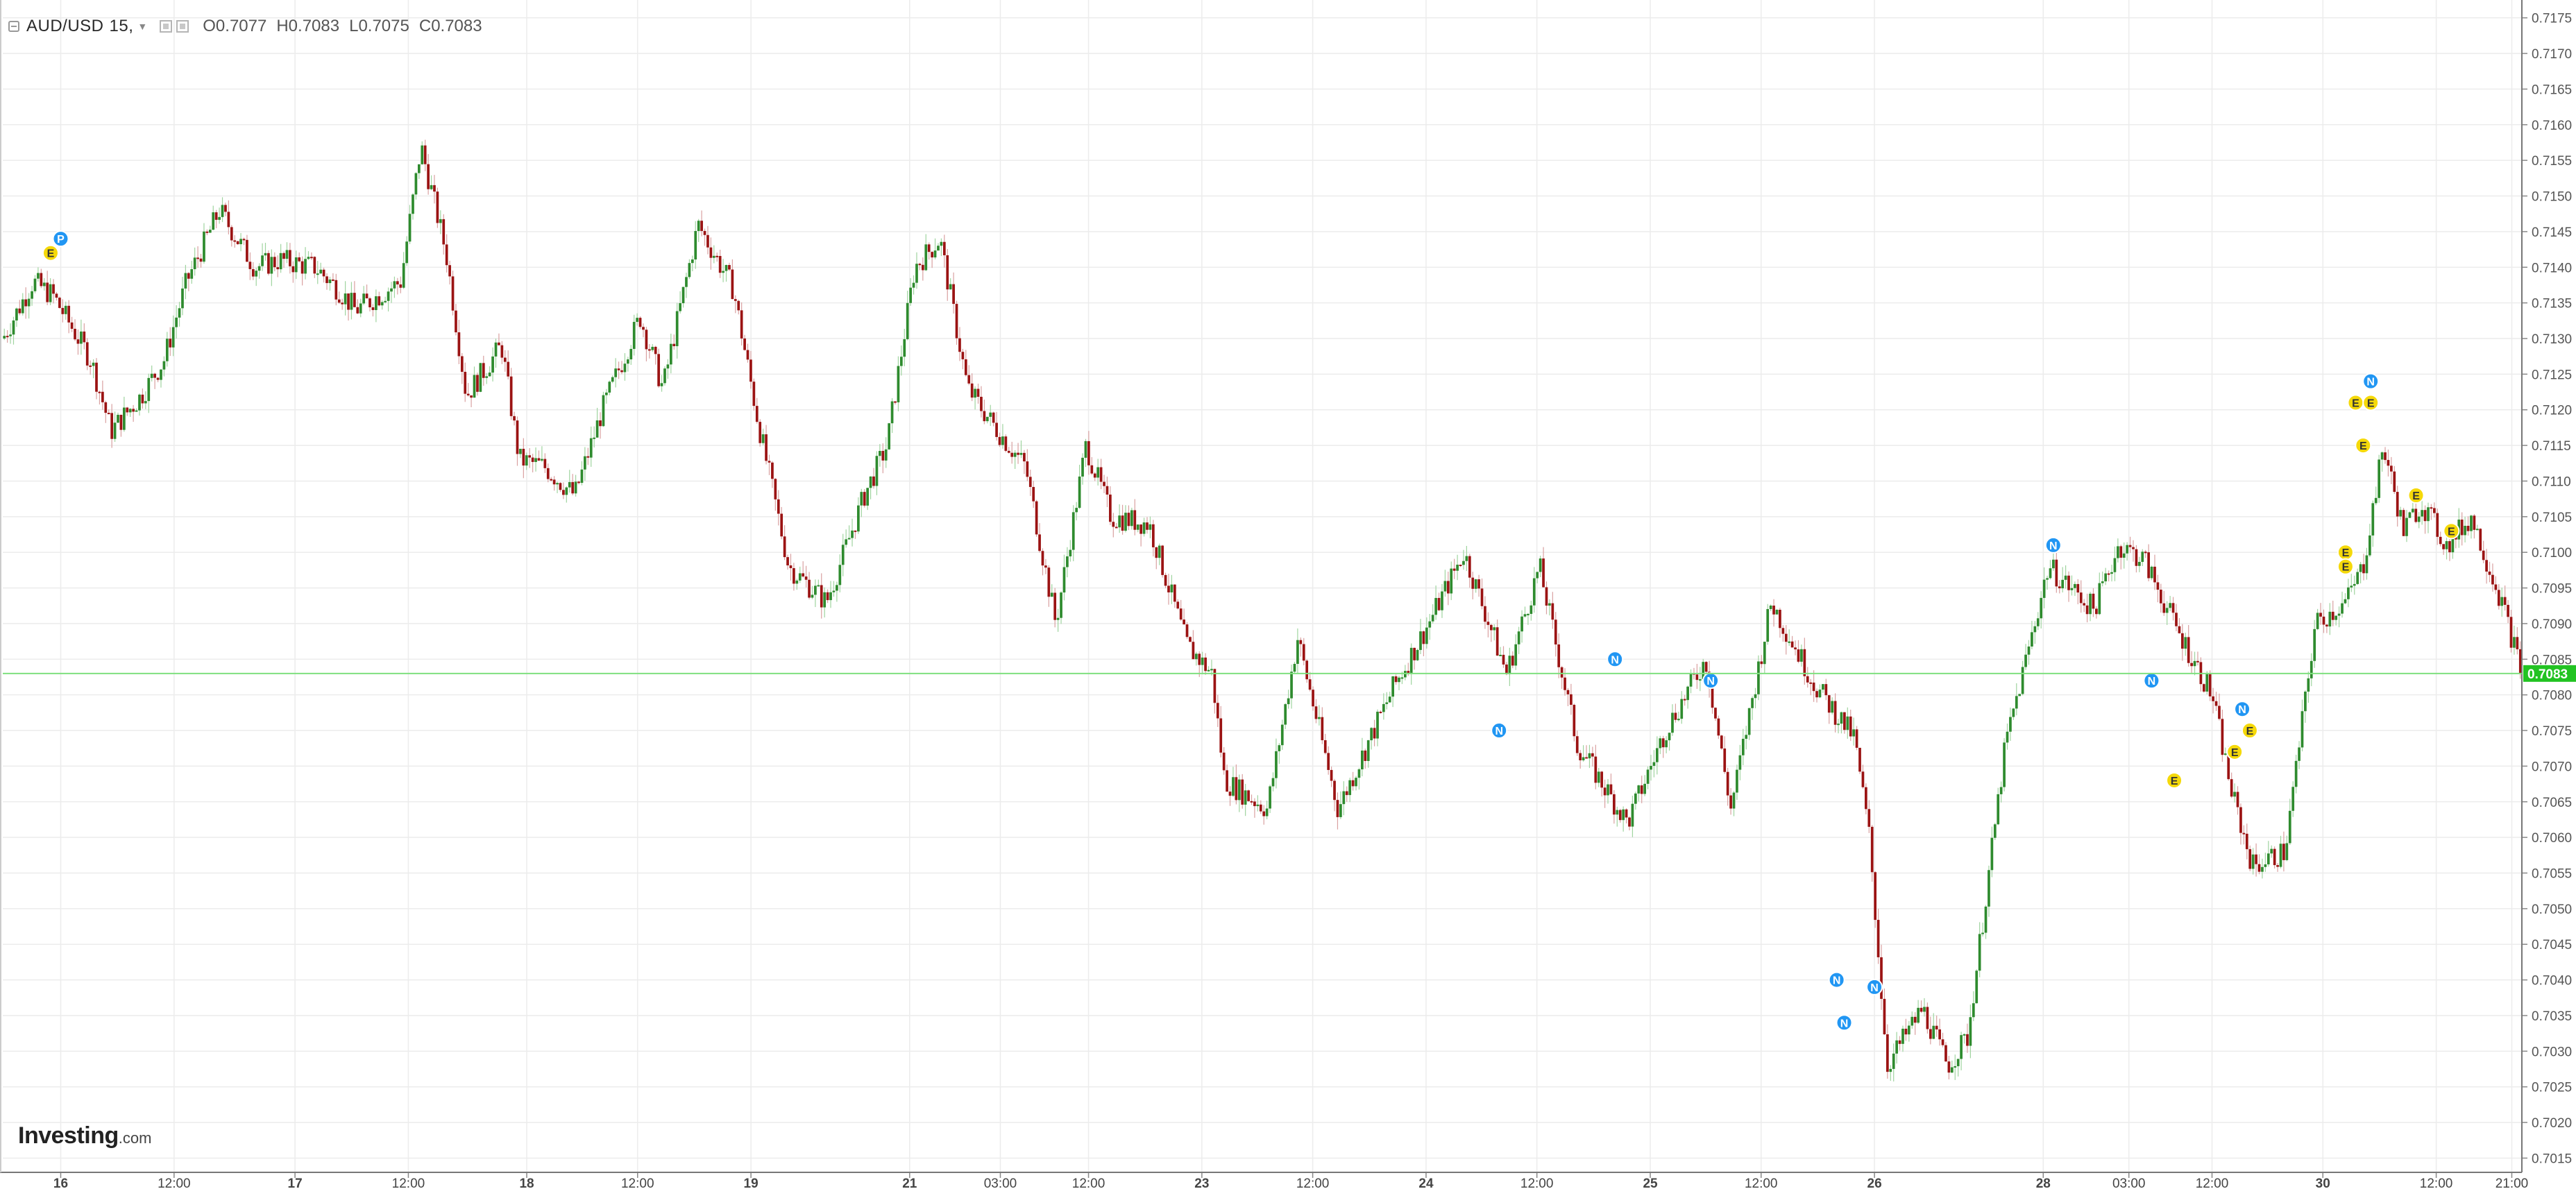 The width and height of the screenshot is (2576, 1189). Describe the element at coordinates (2552, 1159) in the screenshot. I see `y-tick-label: 0.7015` at that location.